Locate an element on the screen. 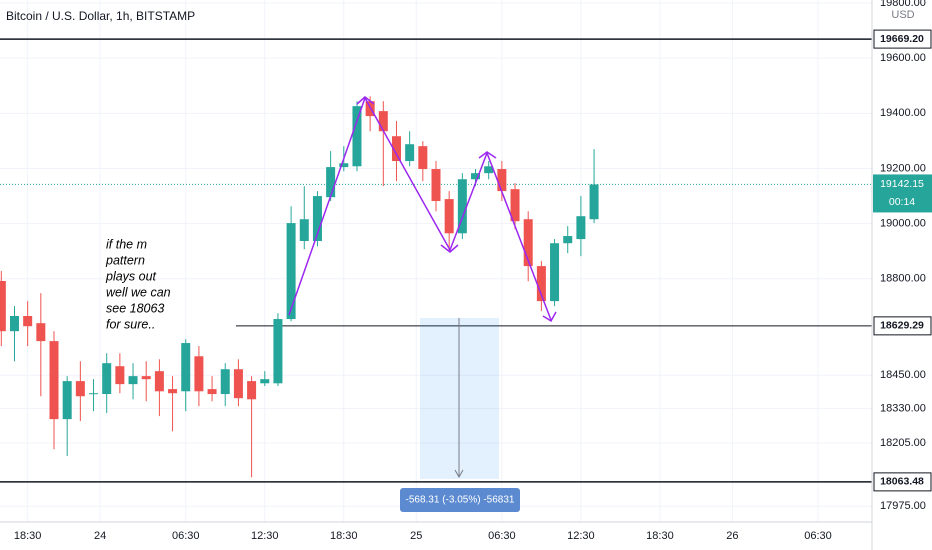  y-tick-label: 18330.00 is located at coordinates (903, 408).